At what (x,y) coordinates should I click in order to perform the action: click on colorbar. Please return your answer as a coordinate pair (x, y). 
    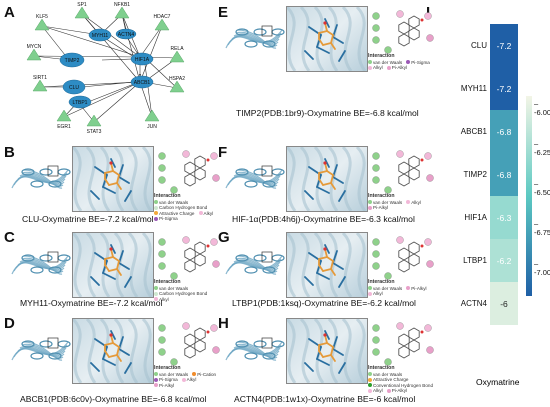
    Looking at the image, I should click on (529, 196).